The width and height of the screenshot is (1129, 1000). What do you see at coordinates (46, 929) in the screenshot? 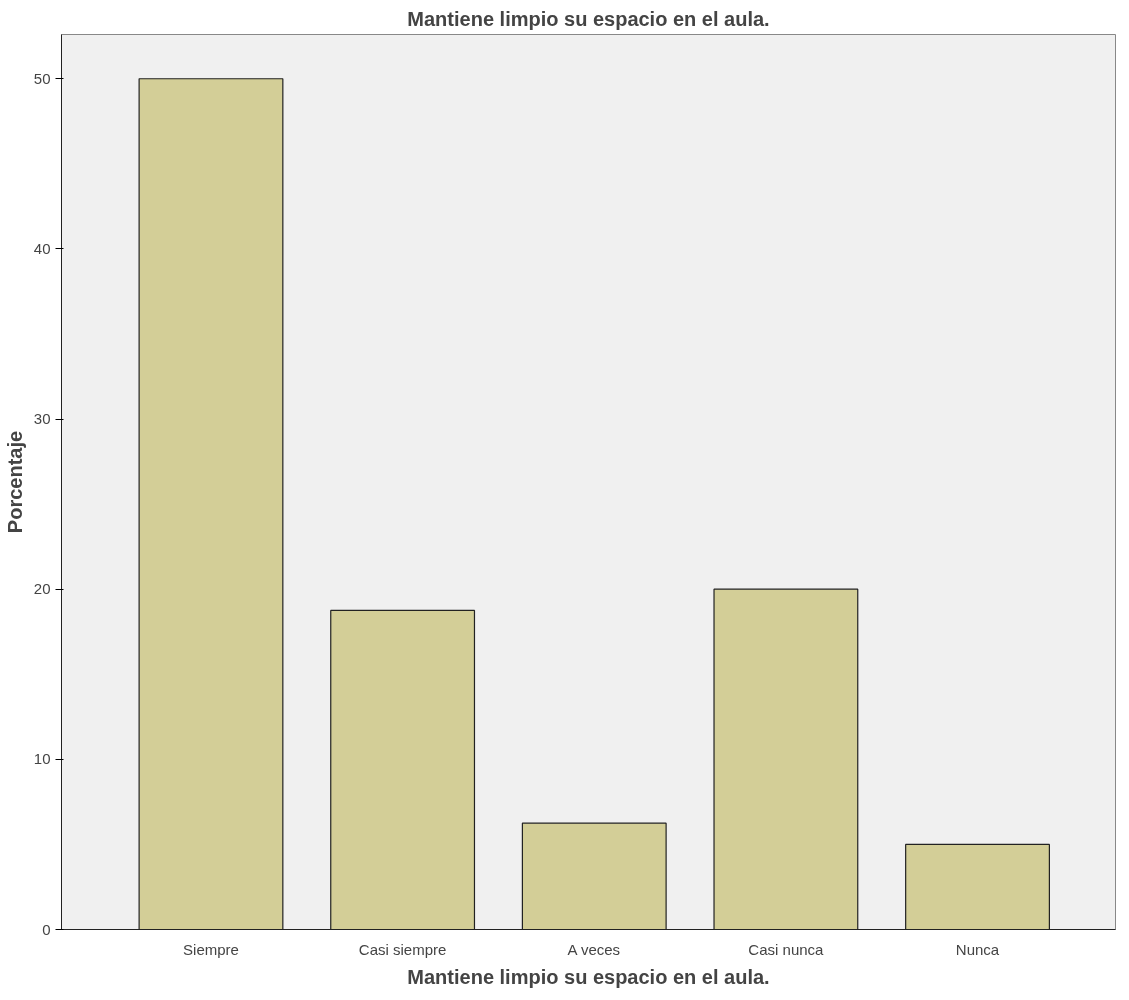
I see `y-tick-label: 0` at bounding box center [46, 929].